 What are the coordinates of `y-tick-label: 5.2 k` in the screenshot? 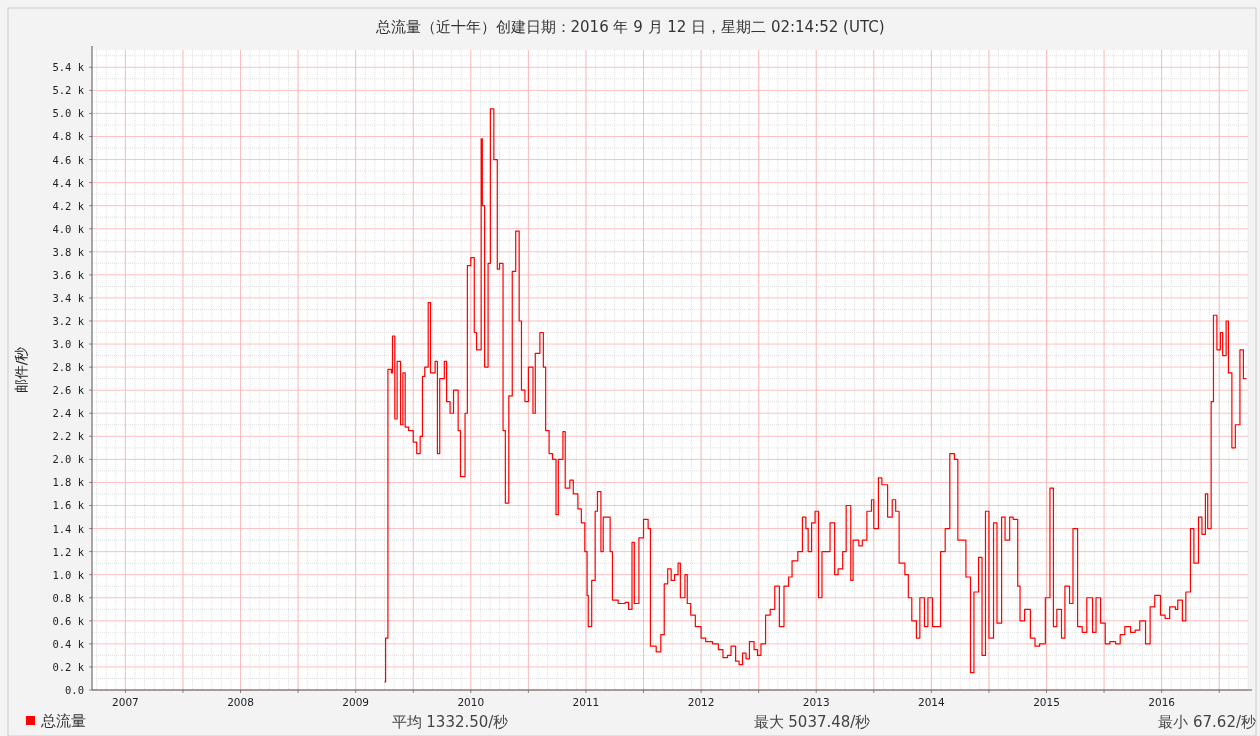 It's located at (68, 90).